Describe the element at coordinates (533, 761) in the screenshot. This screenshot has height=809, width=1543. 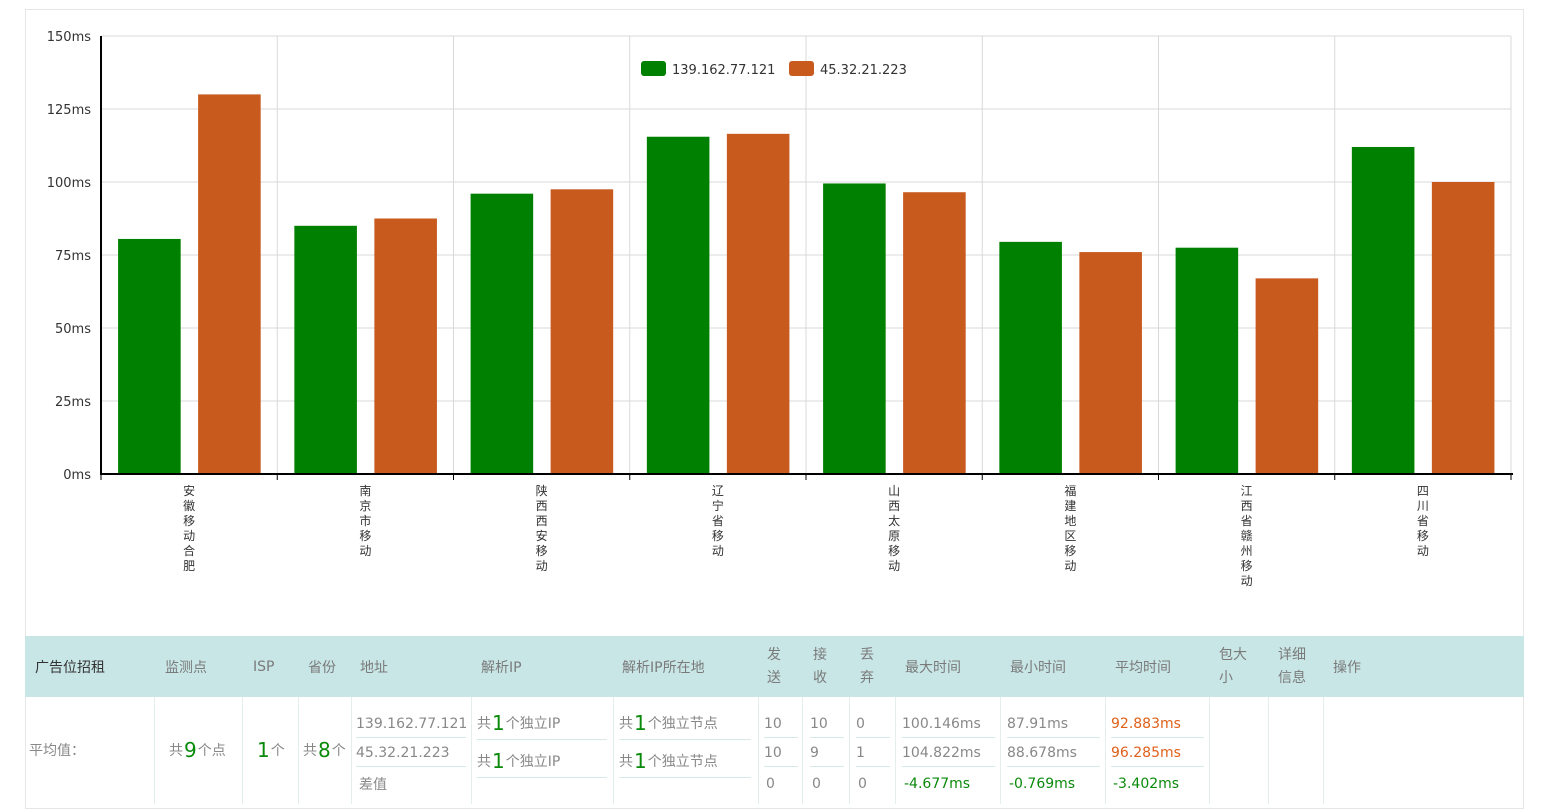
I see `resolved-ip-2-suffix: 个独立IP` at that location.